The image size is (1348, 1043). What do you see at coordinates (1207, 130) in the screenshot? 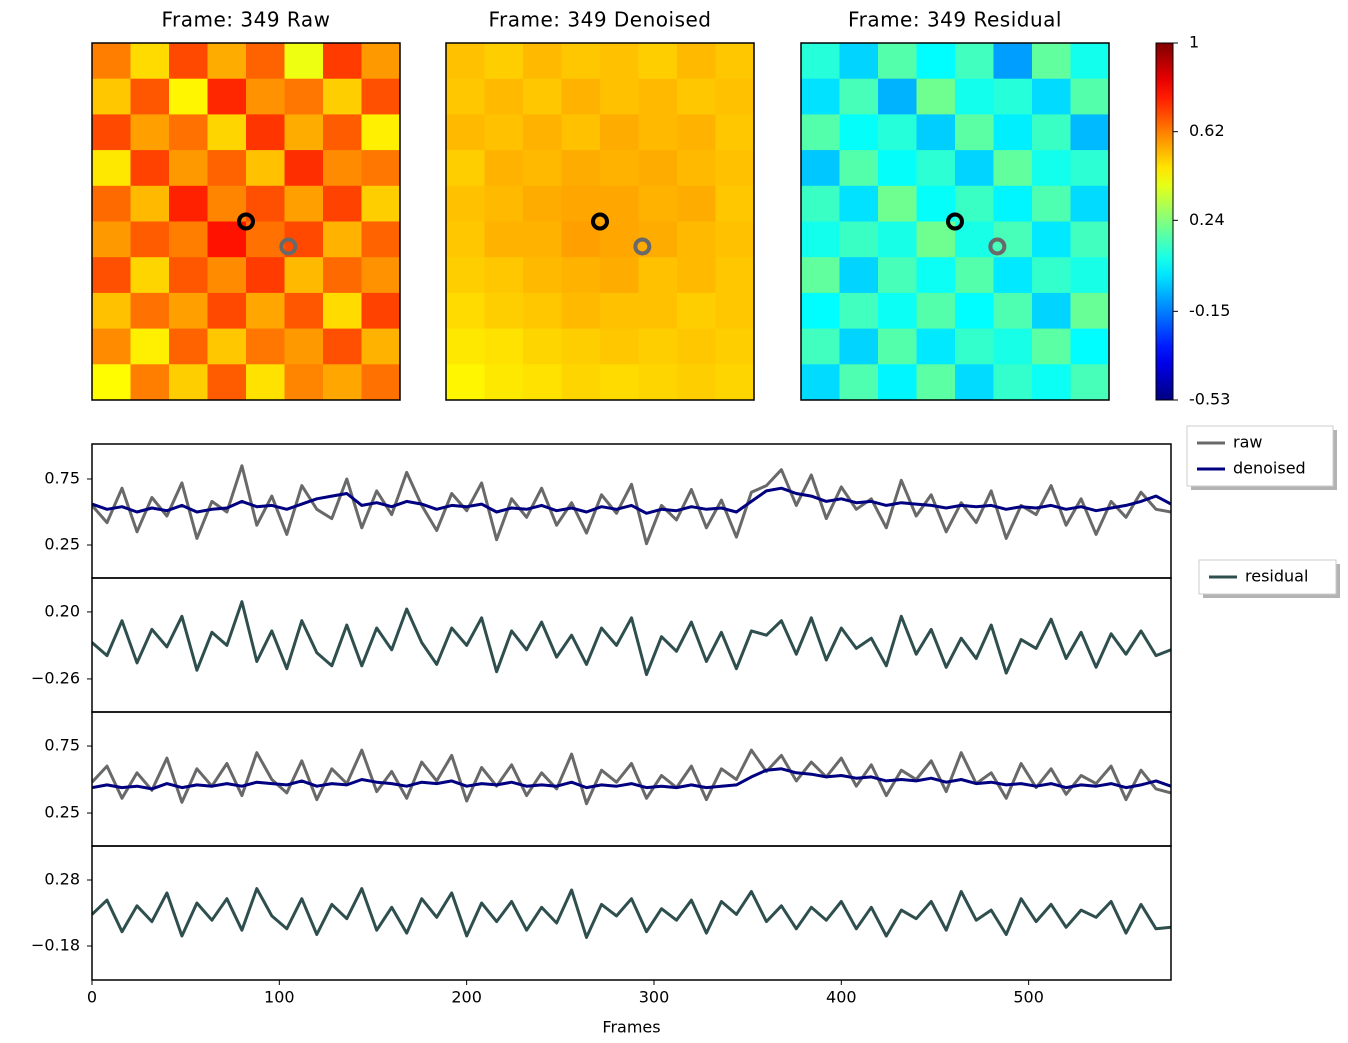
I see `colorbar-tick-label: 0.62` at bounding box center [1207, 130].